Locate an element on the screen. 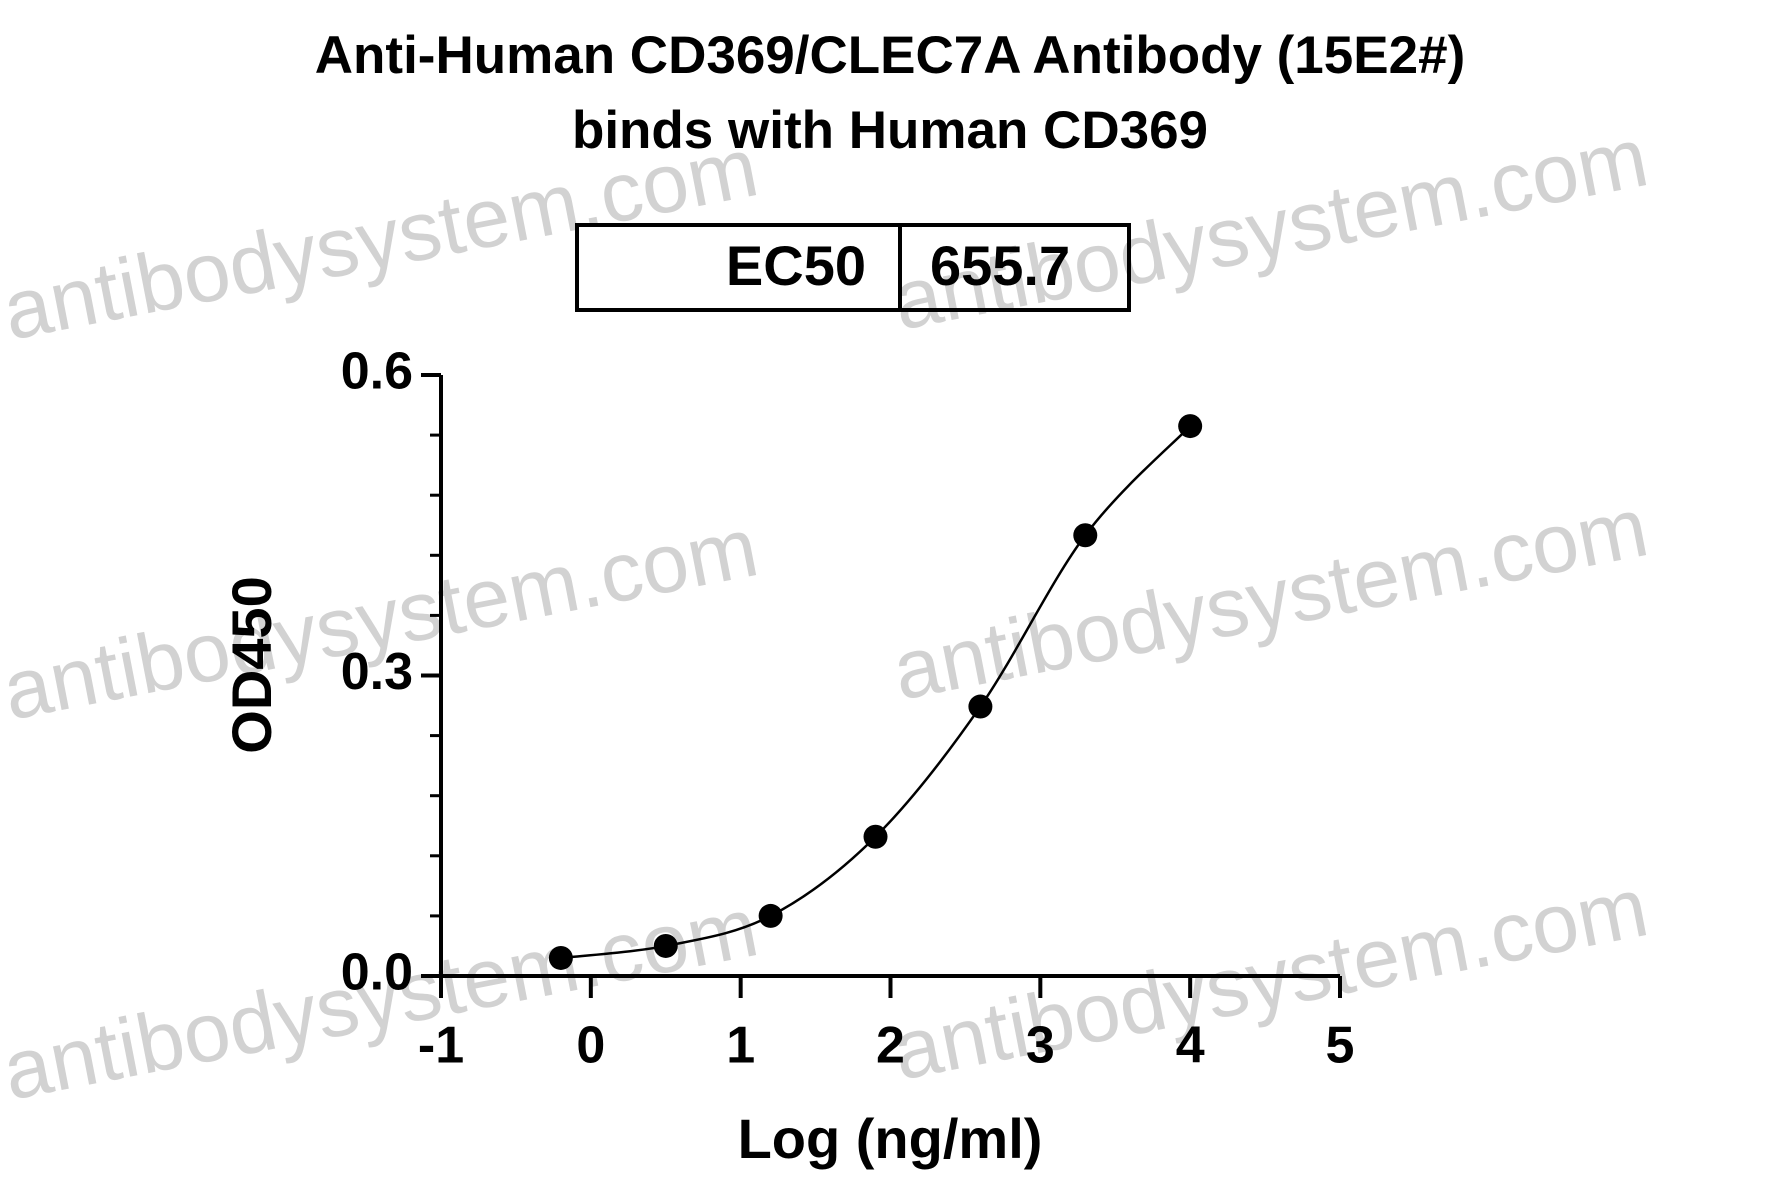 The image size is (1781, 1197). y-tick-label: 0.6 is located at coordinates (377, 372).